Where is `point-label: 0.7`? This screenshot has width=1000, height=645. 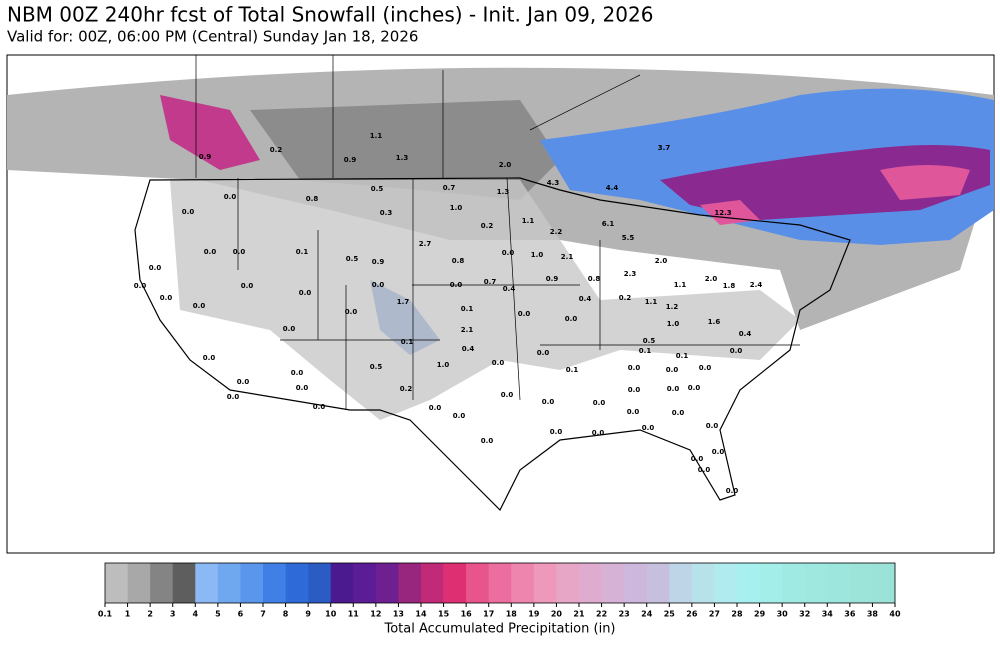
point-label: 0.7 is located at coordinates (449, 188).